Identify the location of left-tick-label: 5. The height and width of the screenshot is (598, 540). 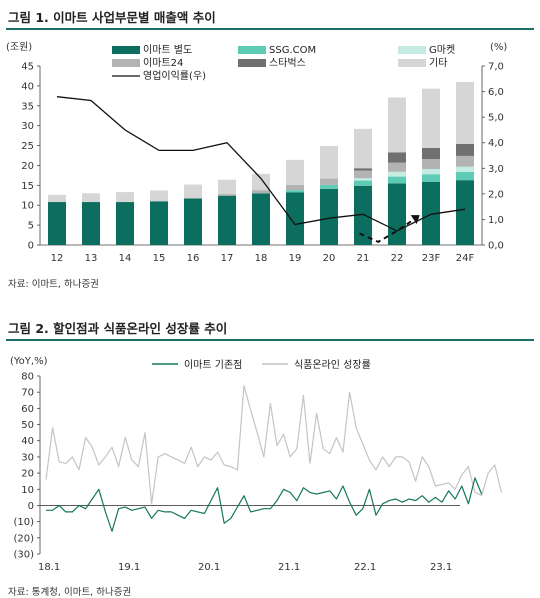
(31, 226).